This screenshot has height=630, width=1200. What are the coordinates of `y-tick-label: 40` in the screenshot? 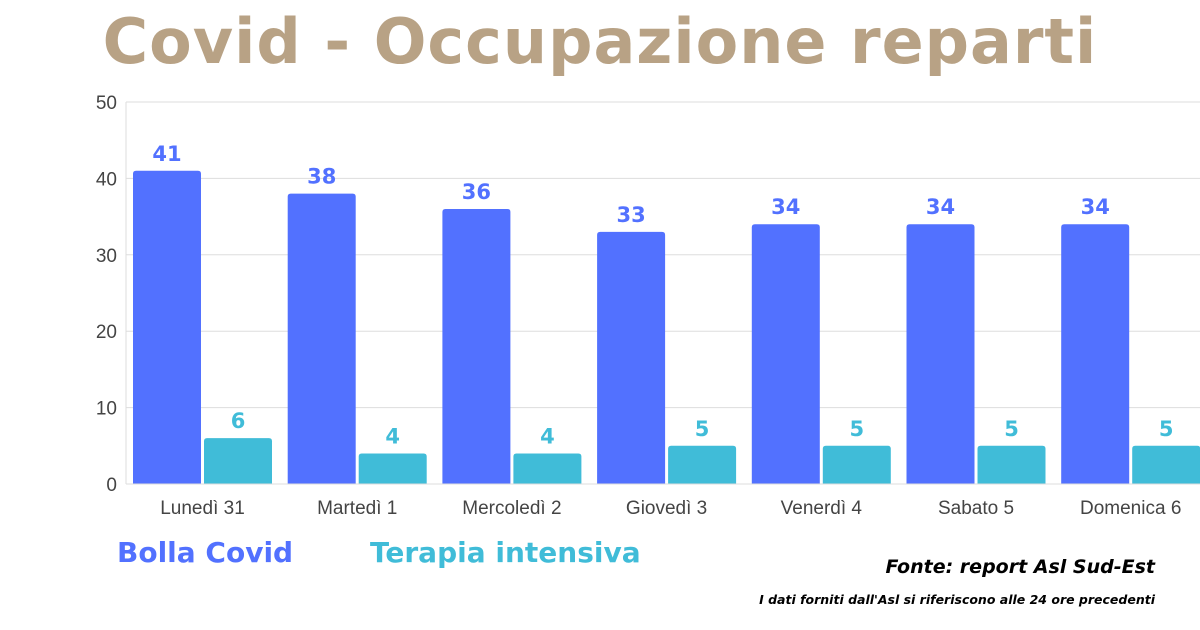 It's located at (106, 179).